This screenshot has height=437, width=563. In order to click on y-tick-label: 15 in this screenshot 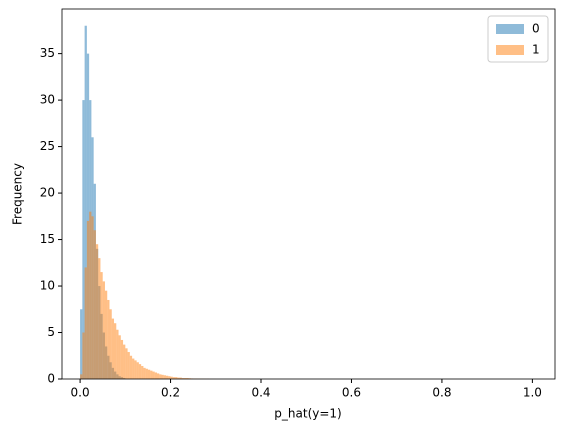, I will do `click(47, 239)`.